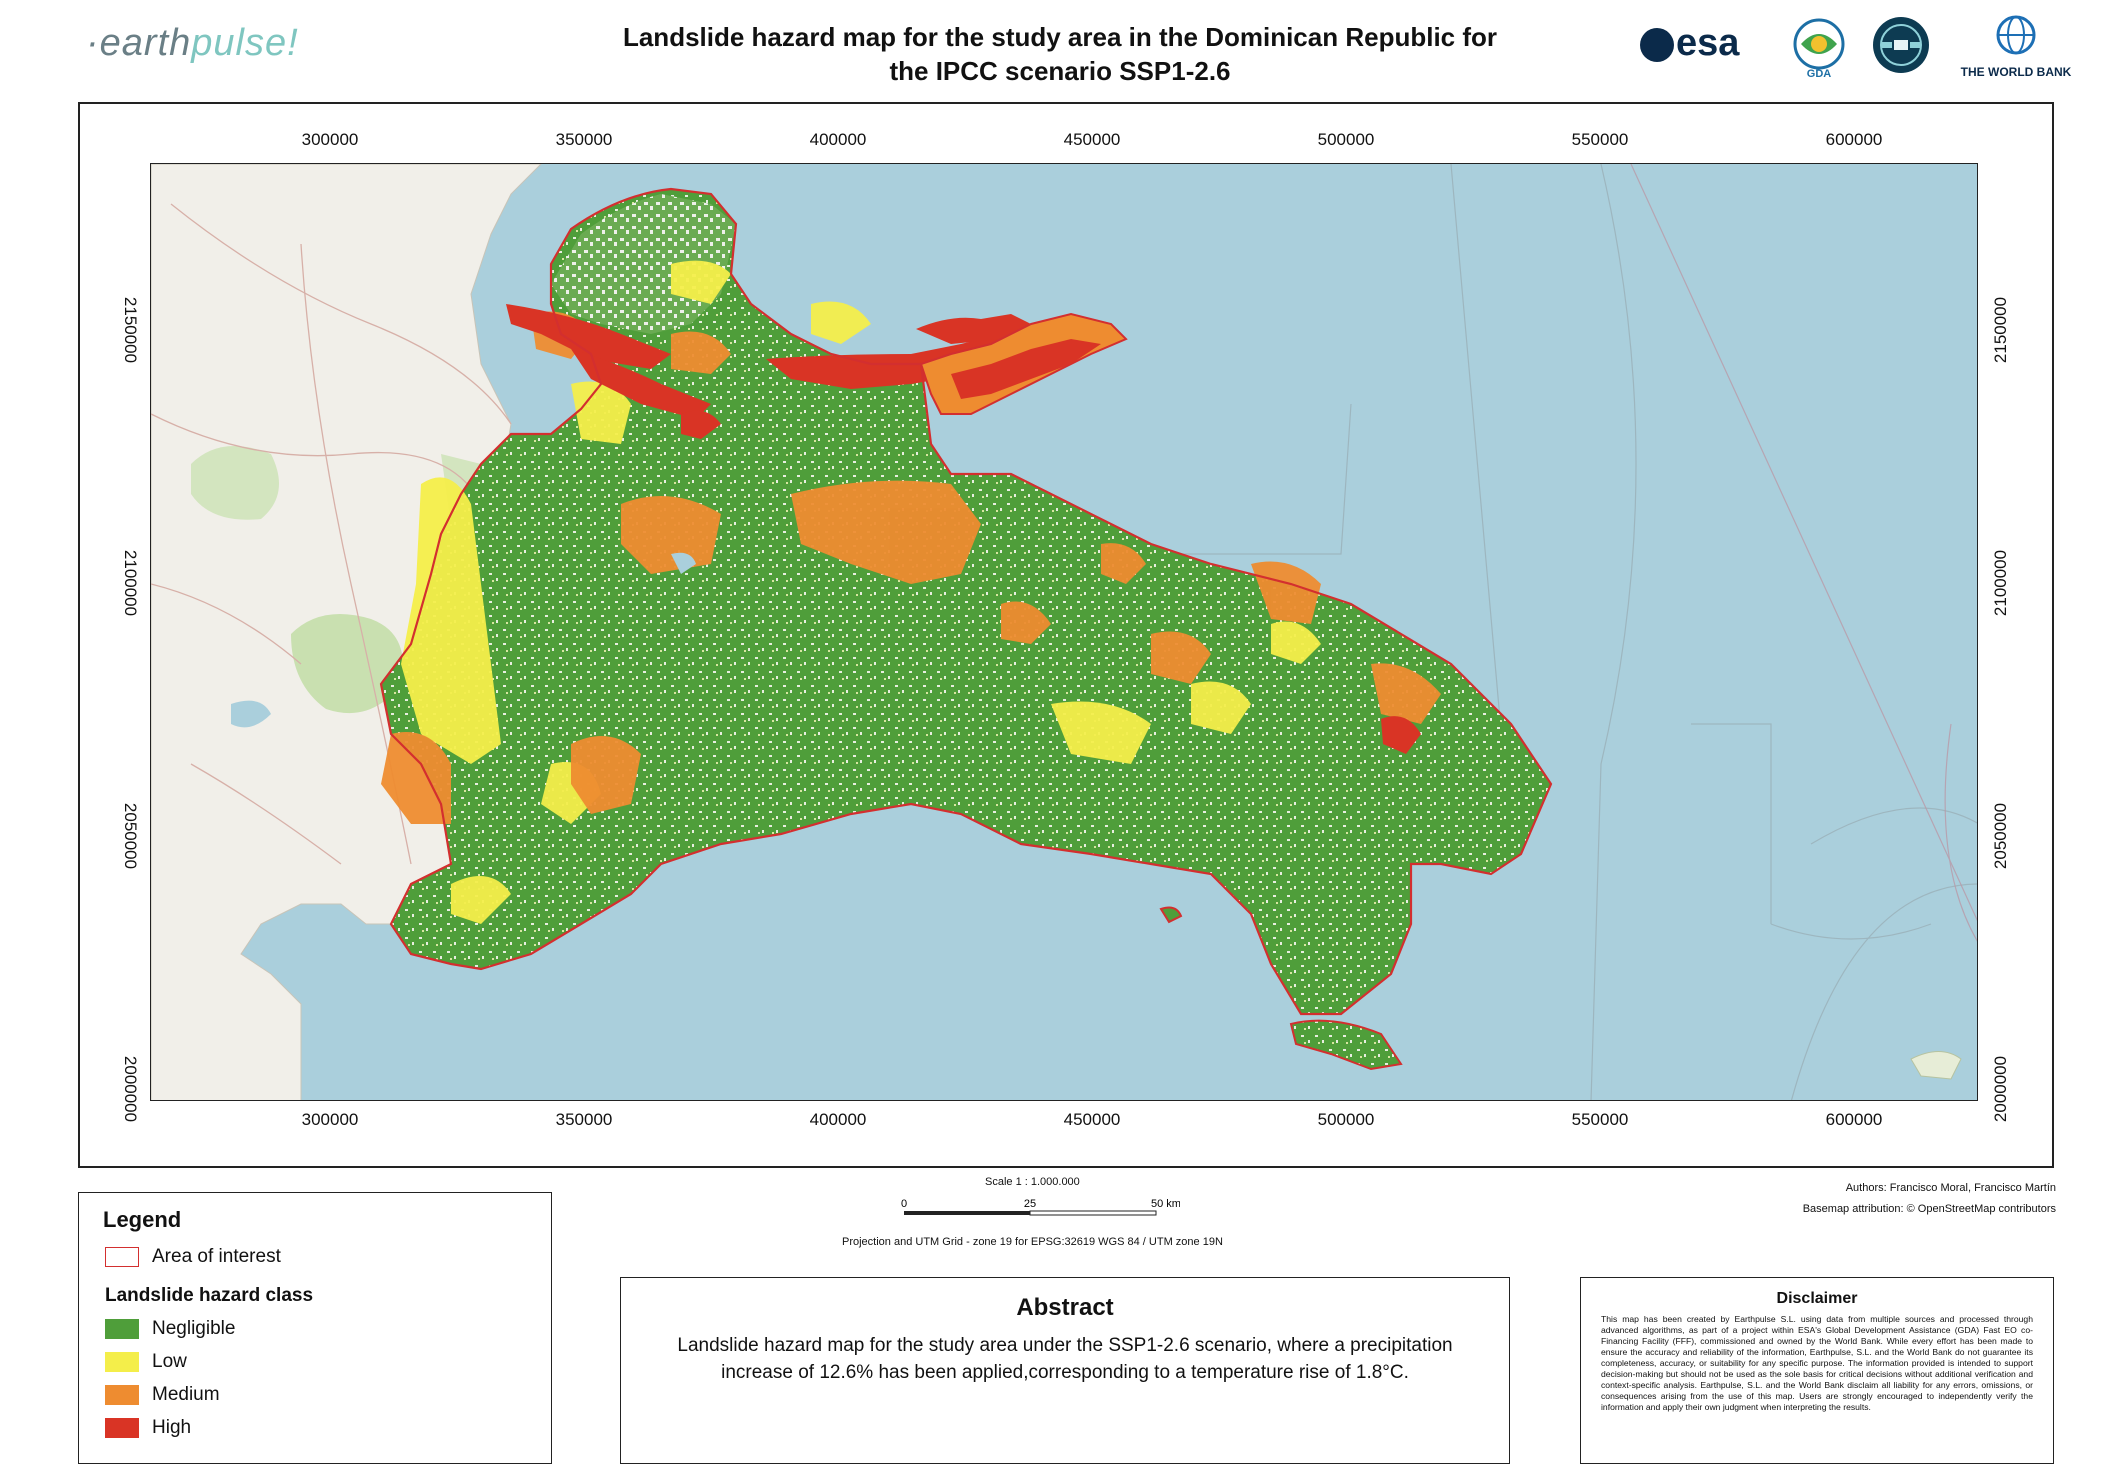 The width and height of the screenshot is (2114, 1482). What do you see at coordinates (216, 1256) in the screenshot?
I see `legend-aoi-label: Area of interest` at bounding box center [216, 1256].